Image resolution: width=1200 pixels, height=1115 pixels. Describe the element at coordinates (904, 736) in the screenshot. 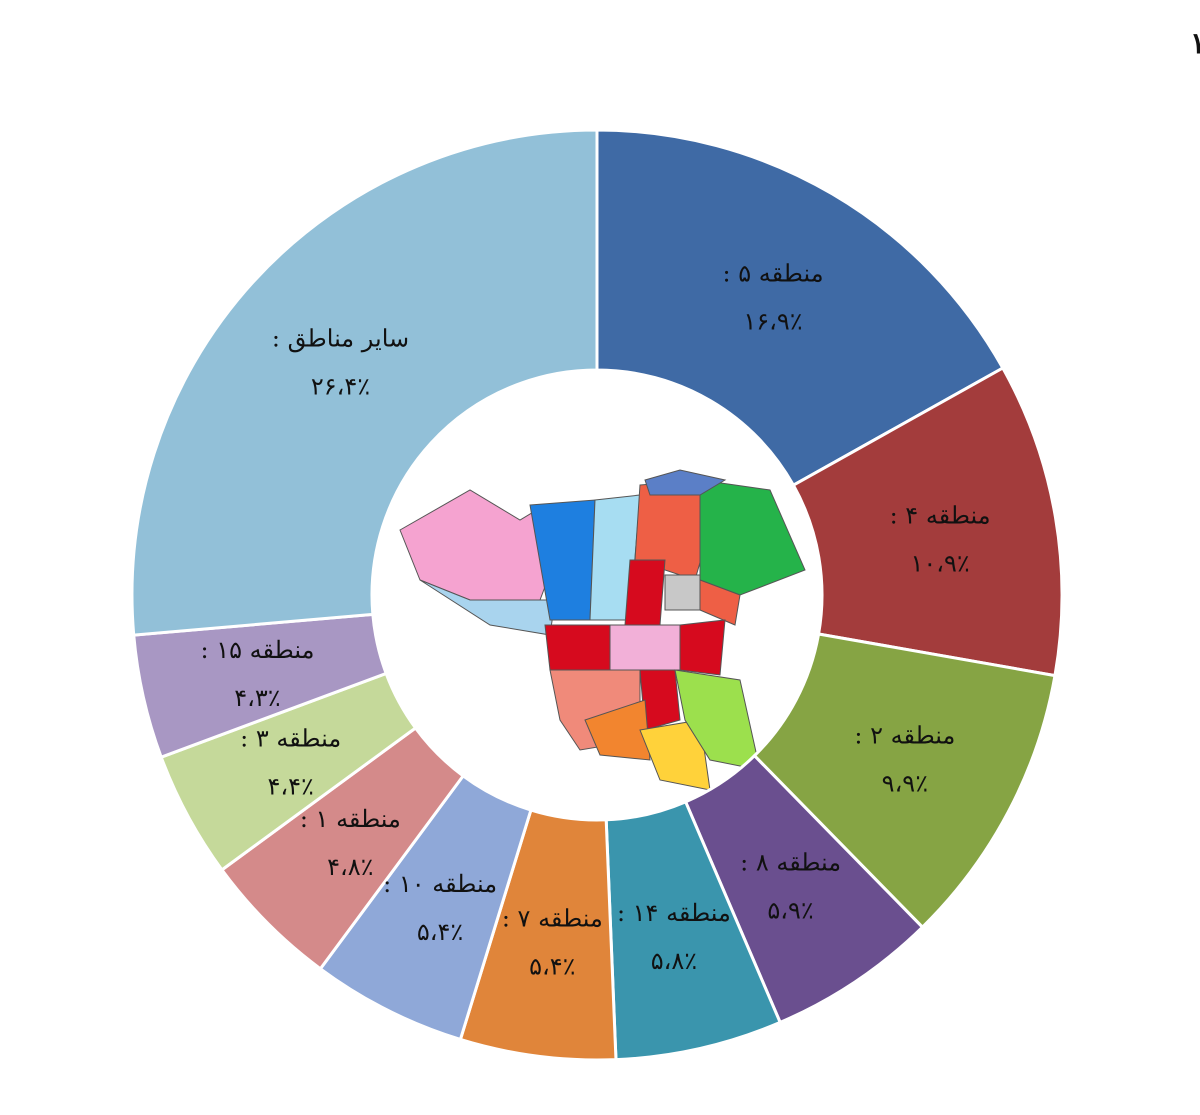

I see `segment-label: منطقه ۲ :` at that location.